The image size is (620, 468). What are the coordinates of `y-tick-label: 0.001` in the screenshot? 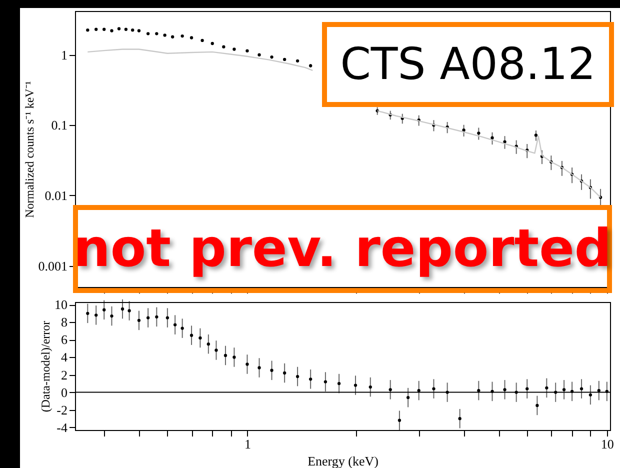 It's located at (53, 266).